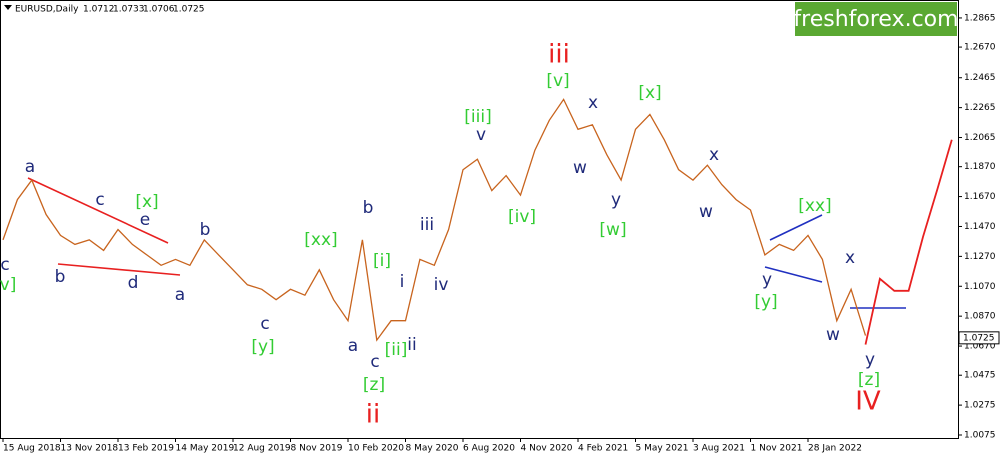 The height and width of the screenshot is (456, 1000). I want to click on price-line, so click(908, 242).